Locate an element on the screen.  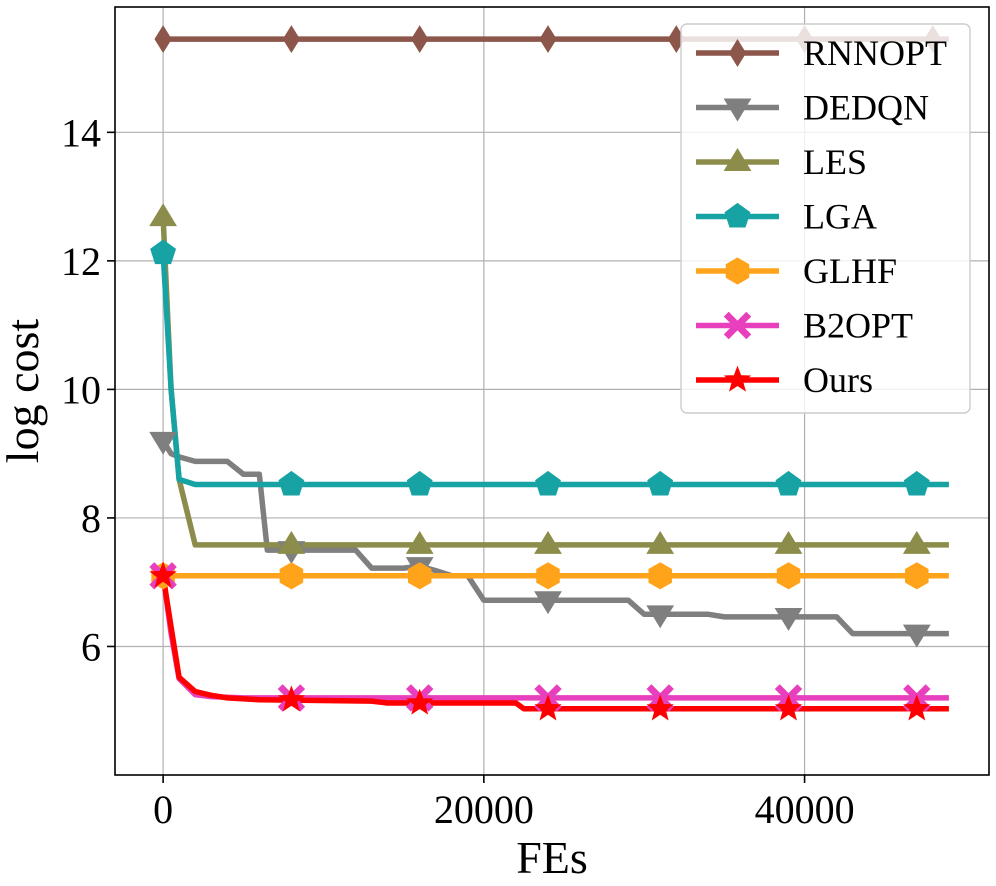
legend-label: RNNOPT is located at coordinates (875, 53).